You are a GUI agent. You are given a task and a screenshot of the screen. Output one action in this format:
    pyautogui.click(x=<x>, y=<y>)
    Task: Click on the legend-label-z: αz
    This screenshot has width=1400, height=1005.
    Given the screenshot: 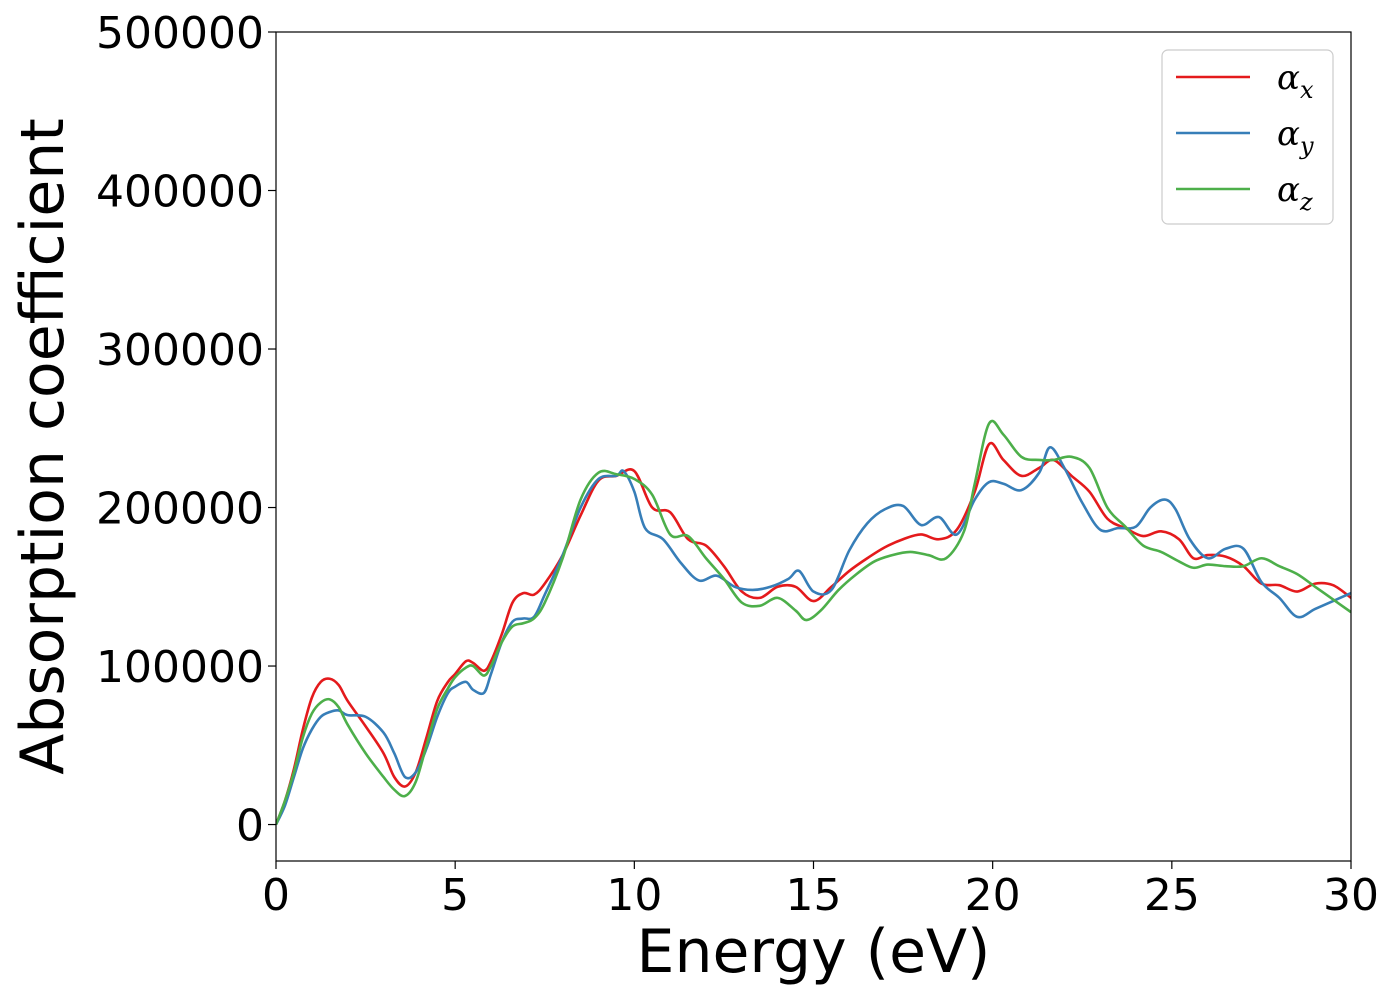 What is the action you would take?
    pyautogui.click(x=1295, y=193)
    